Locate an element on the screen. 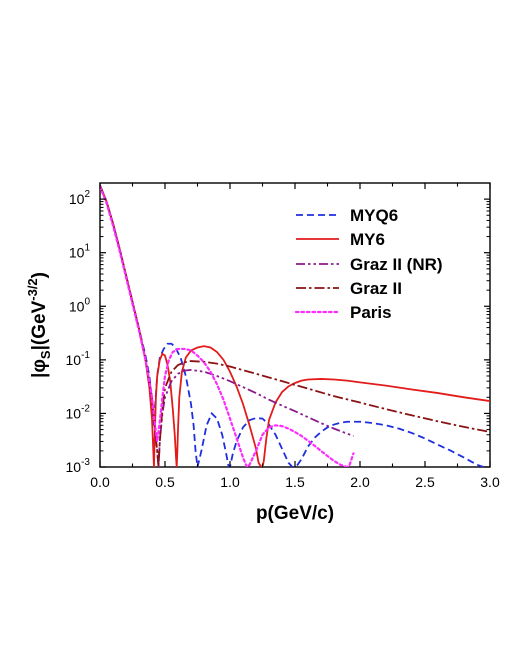  x-tick-label: 1.0 is located at coordinates (230, 482).